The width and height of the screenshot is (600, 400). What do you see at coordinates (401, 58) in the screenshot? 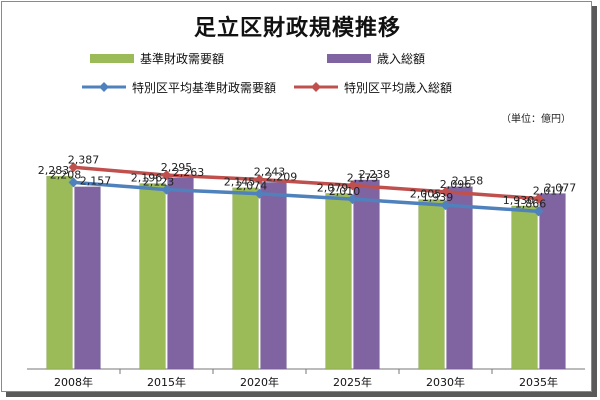
I see `legend-label-revenue: 歳入総額` at bounding box center [401, 58].